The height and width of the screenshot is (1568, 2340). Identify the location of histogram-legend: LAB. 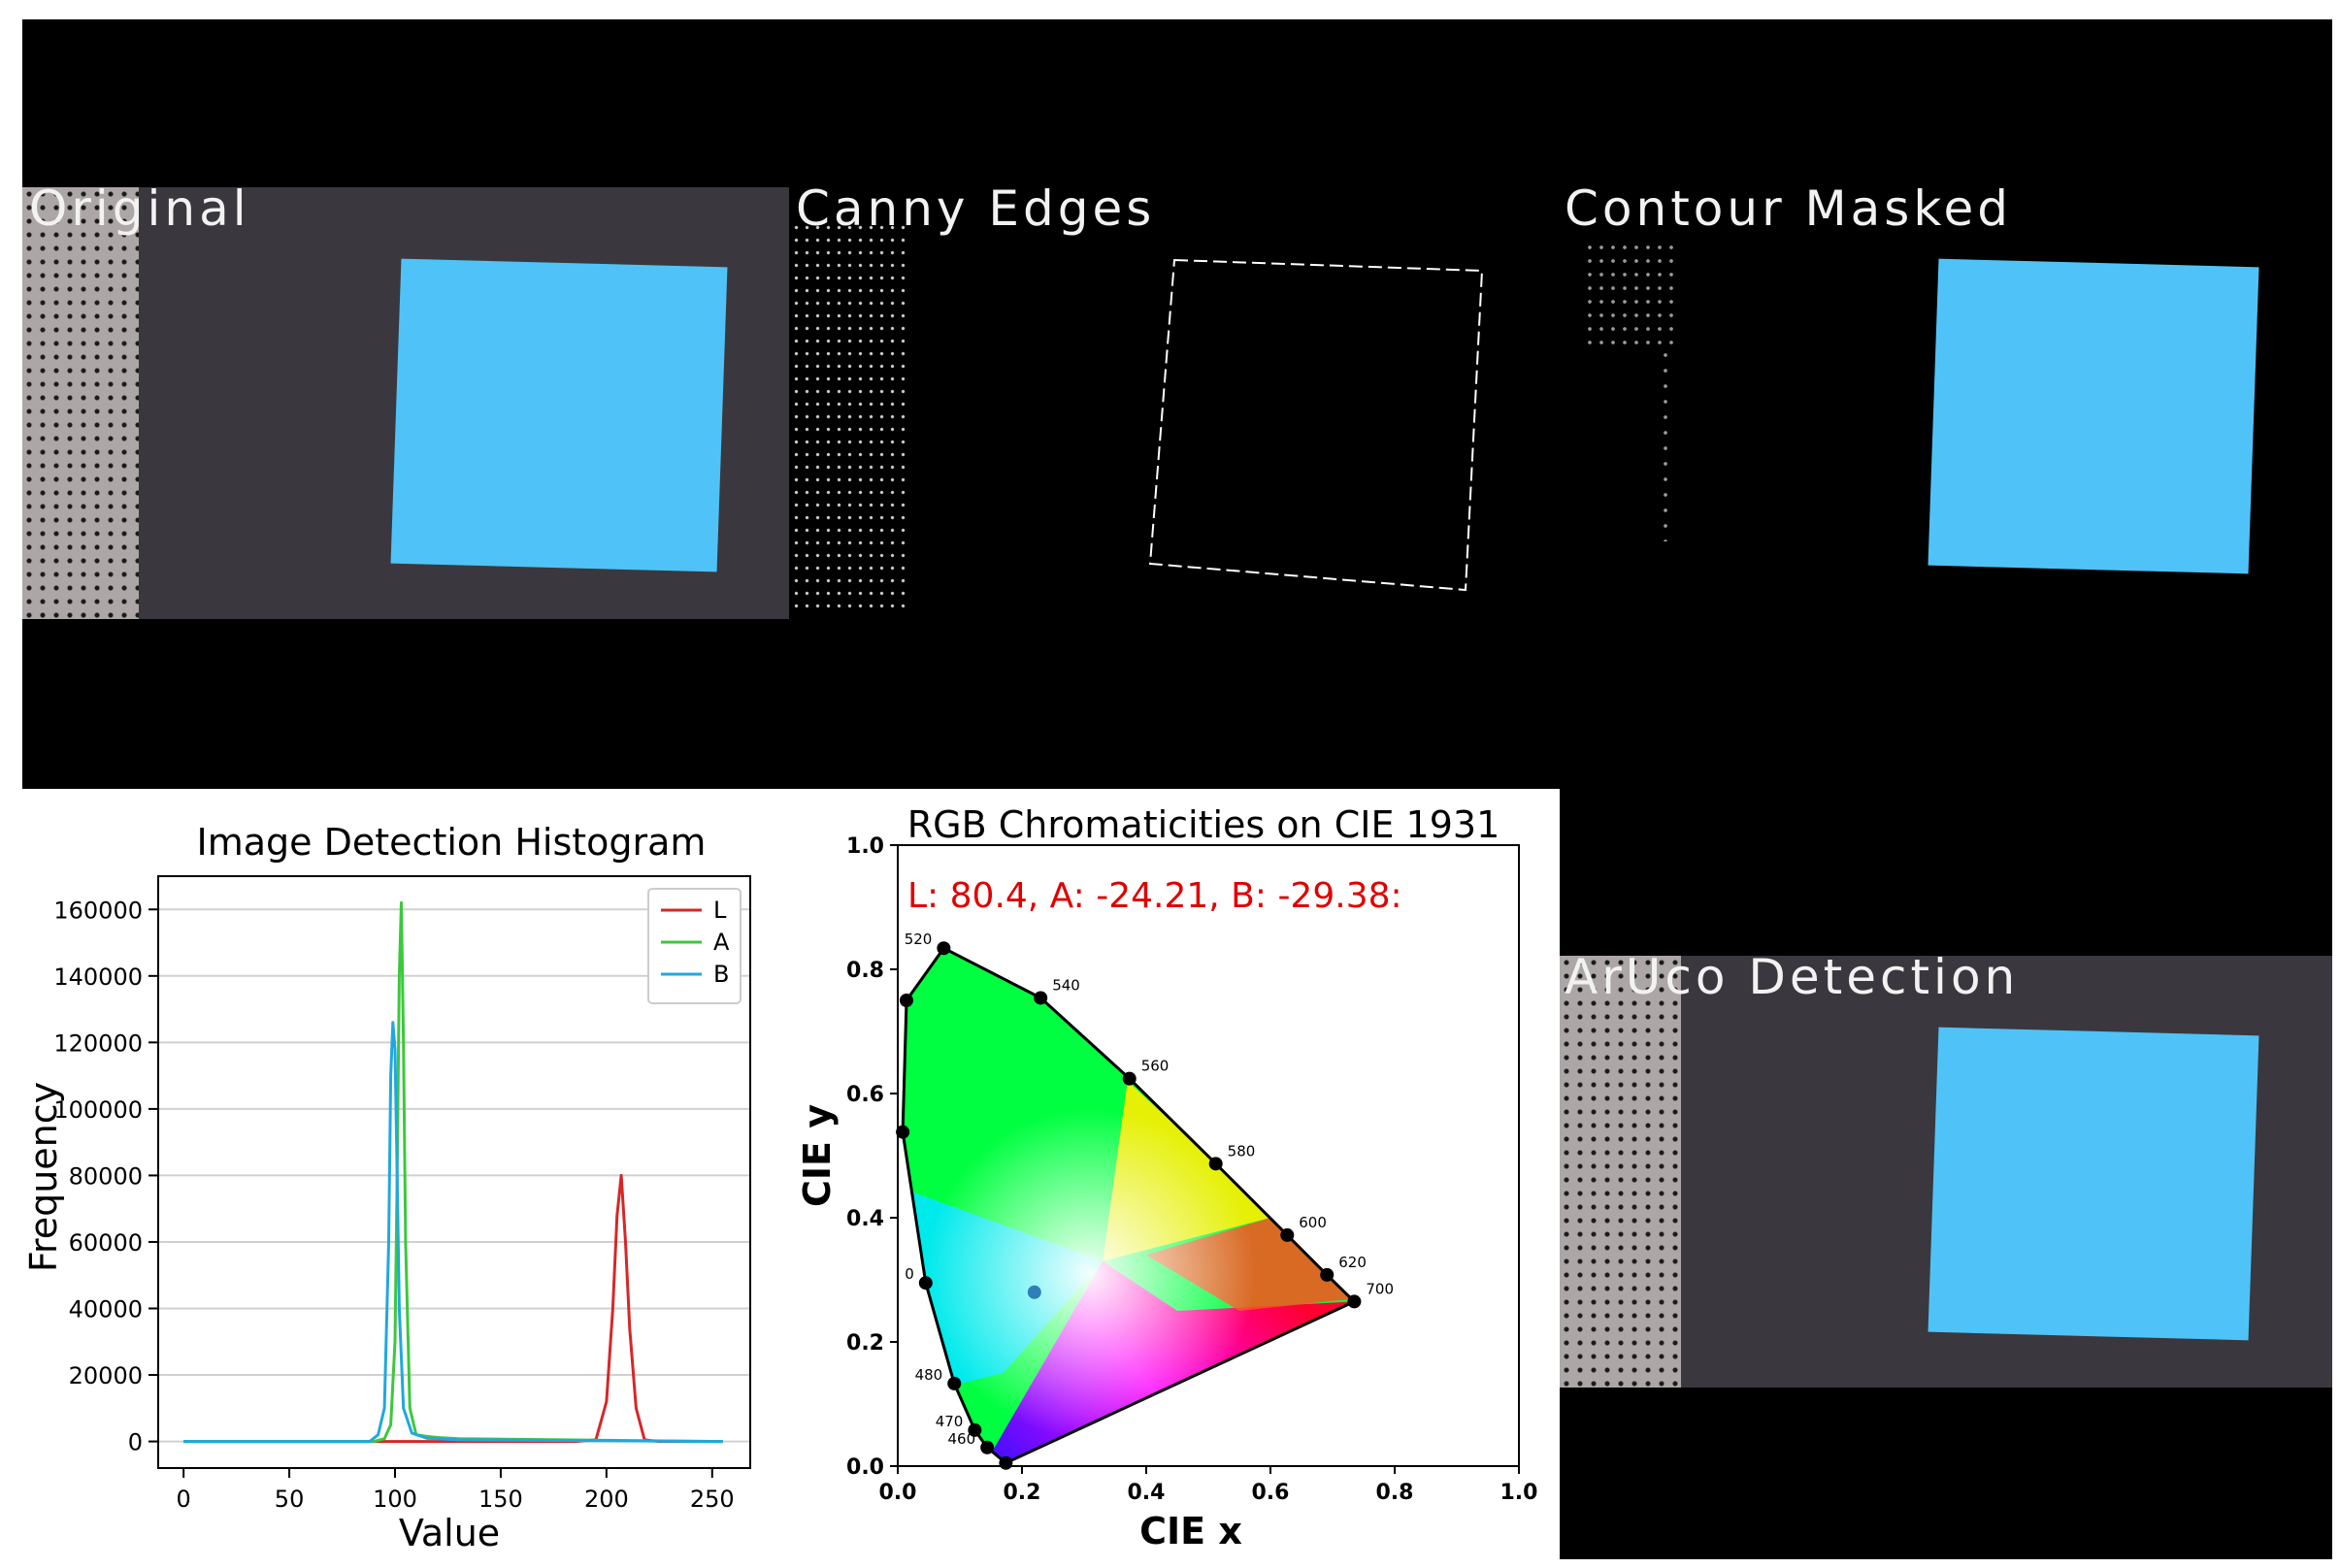
(694, 946).